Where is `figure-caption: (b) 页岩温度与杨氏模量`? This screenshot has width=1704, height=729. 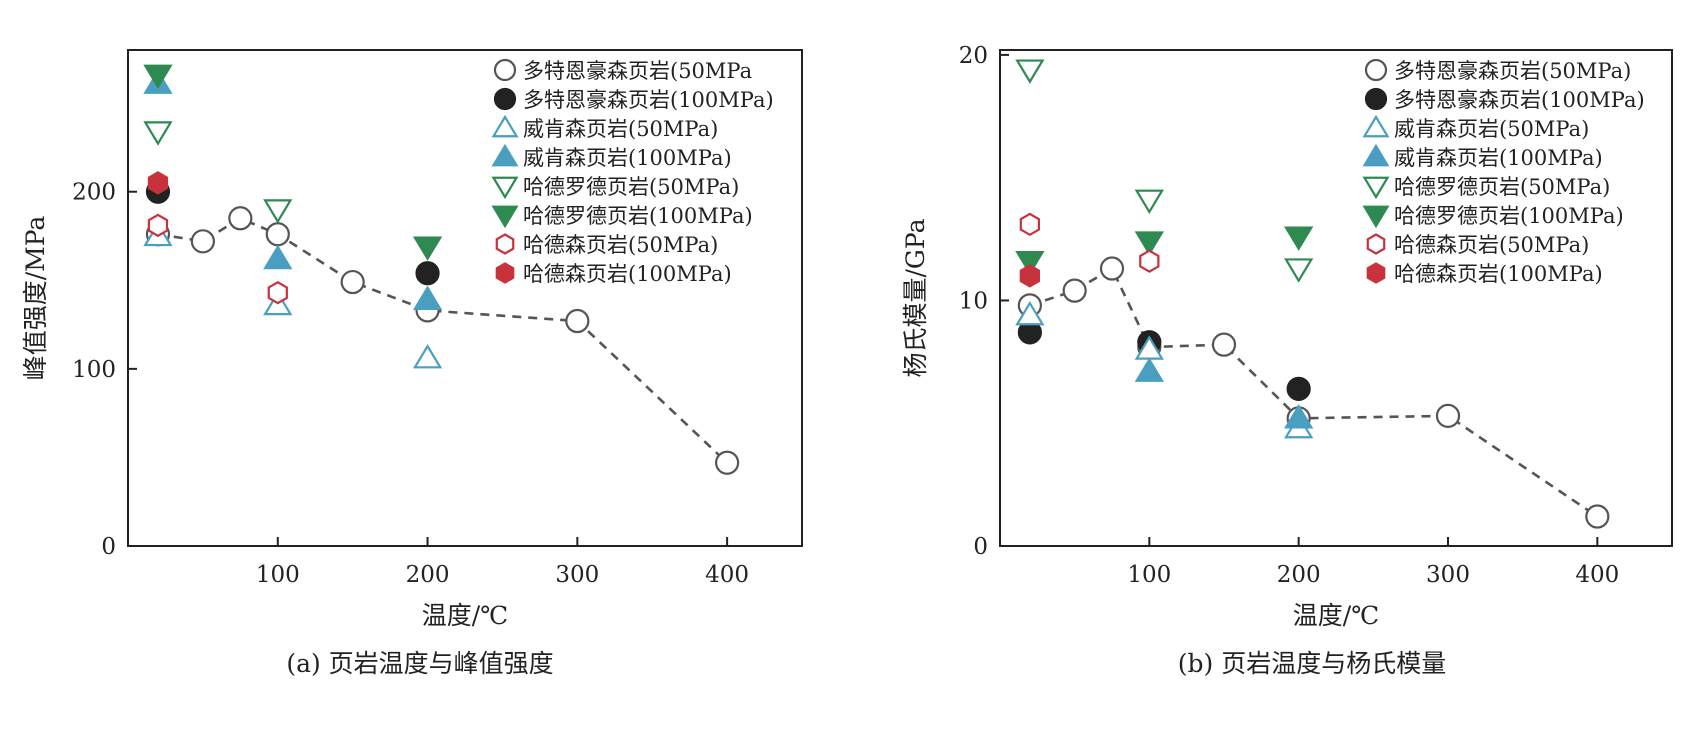 figure-caption: (b) 页岩温度与杨氏模量 is located at coordinates (1312, 663).